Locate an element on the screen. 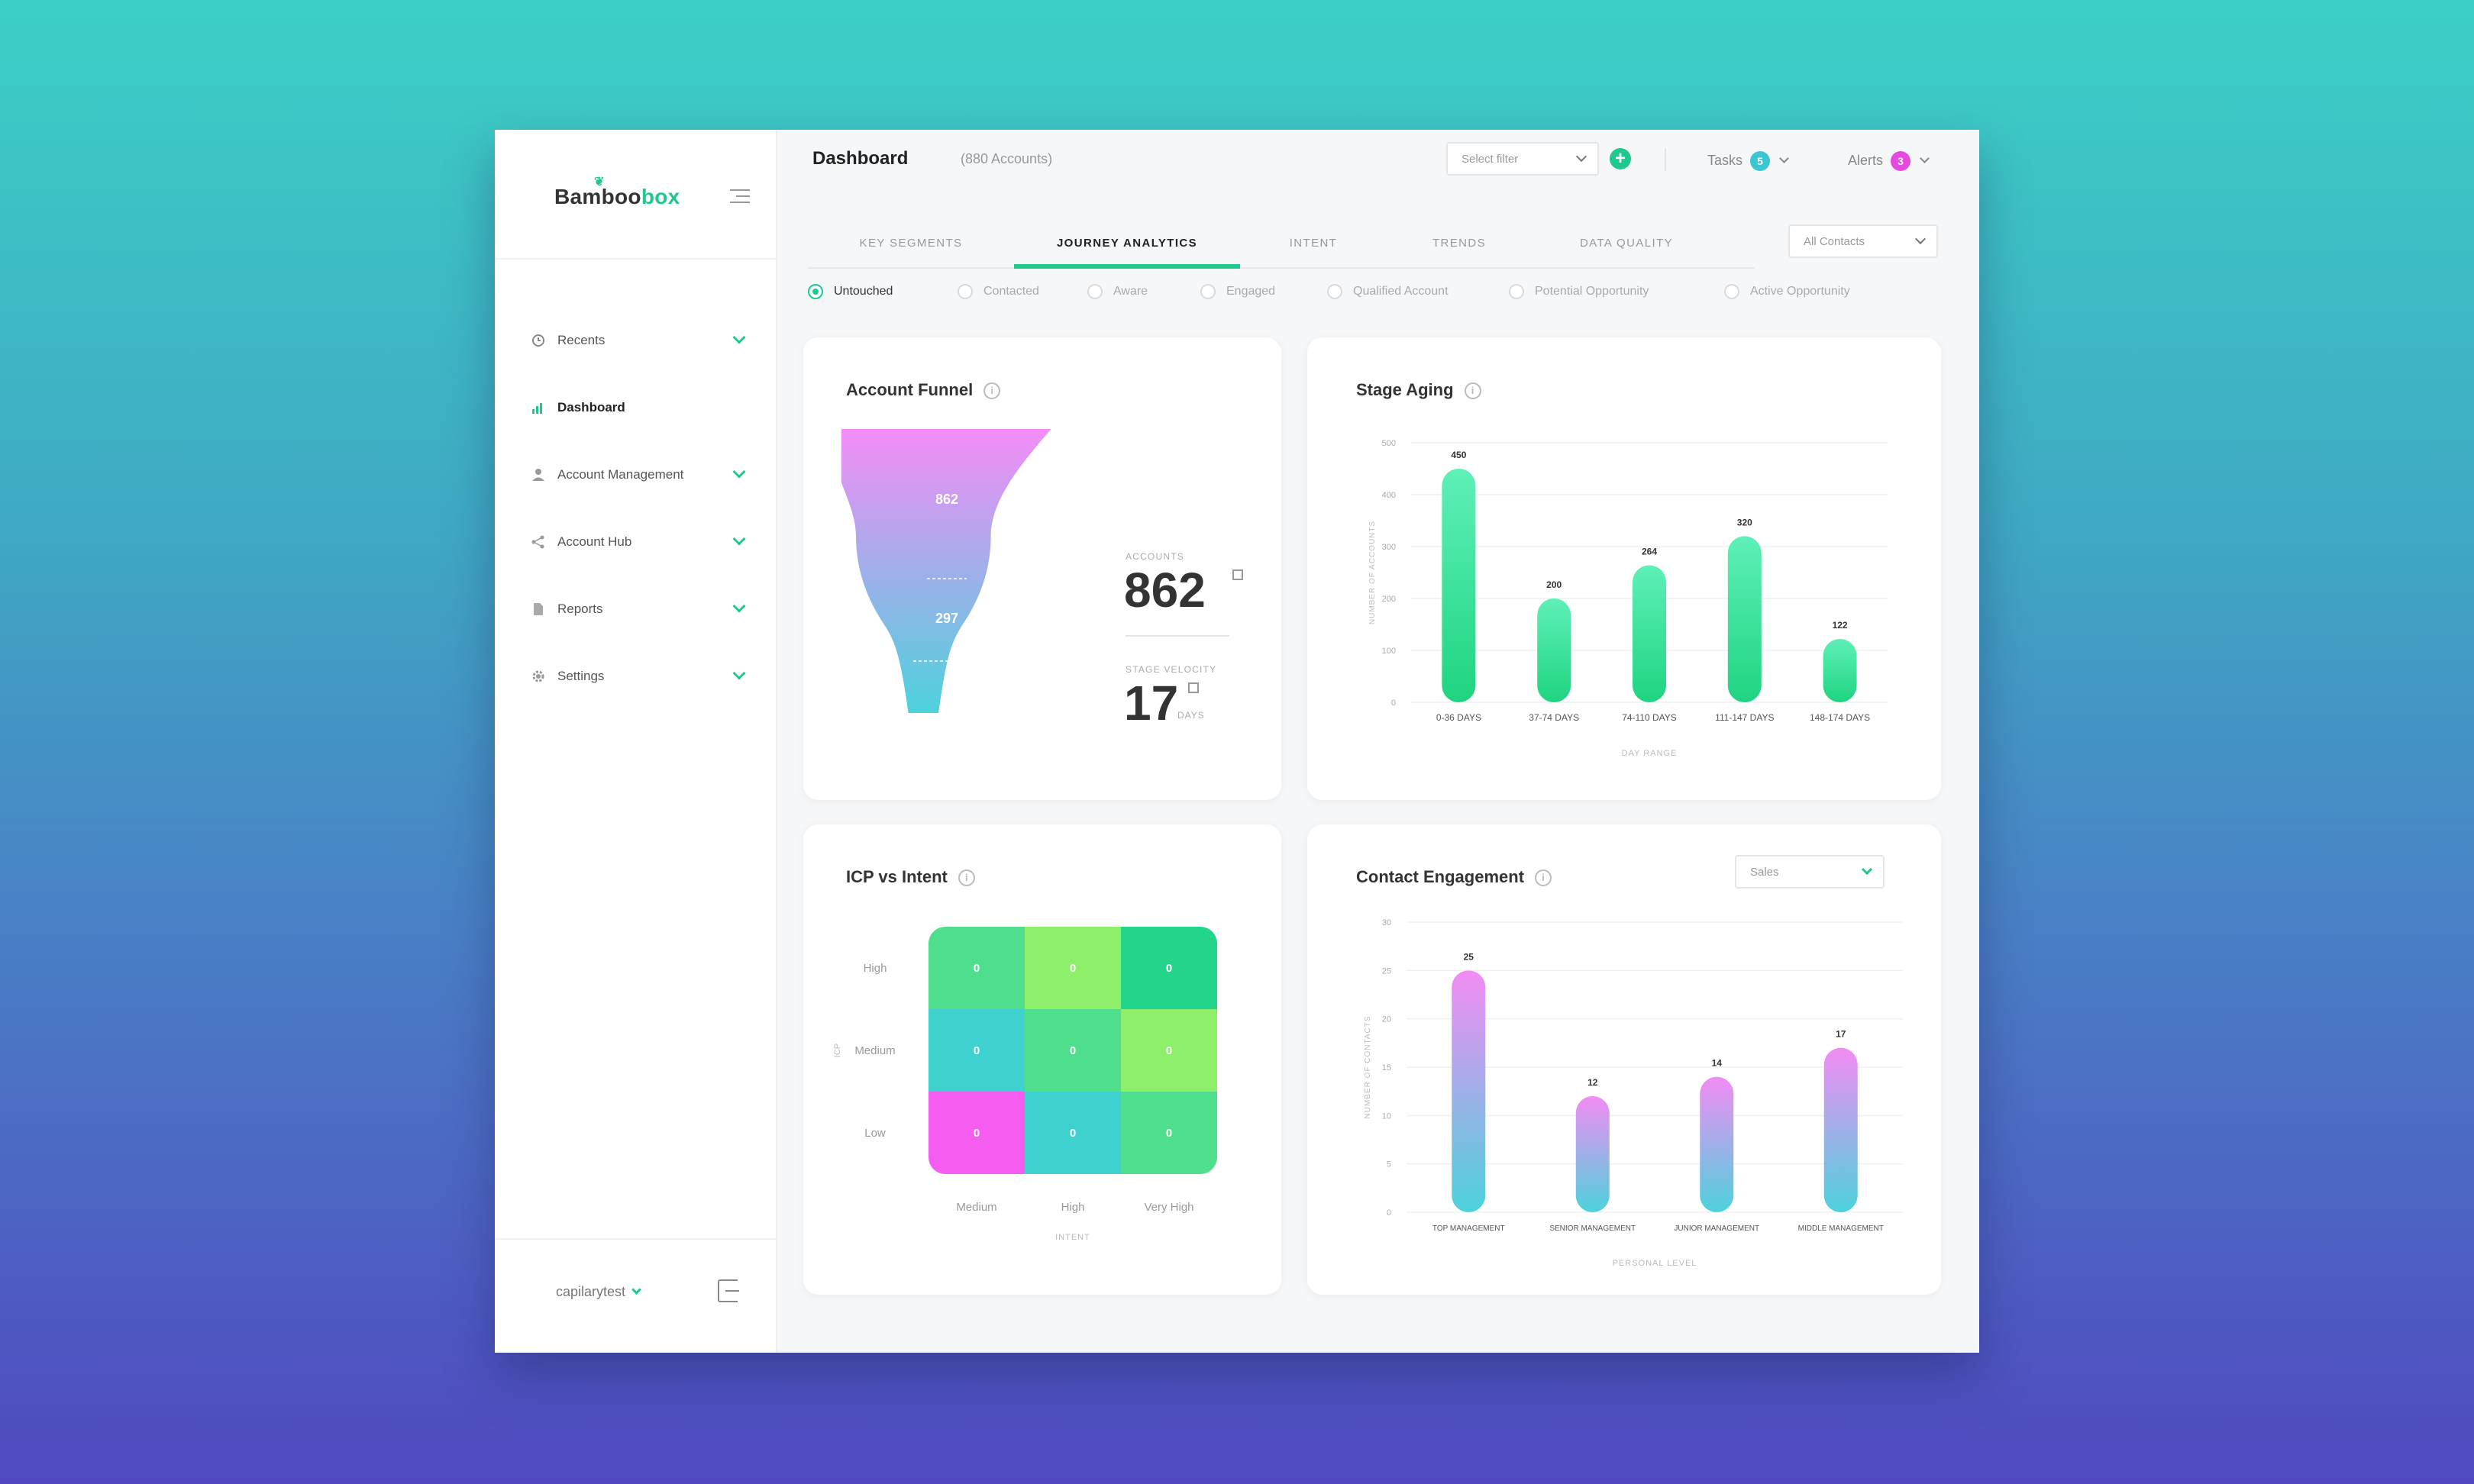 Image resolution: width=2474 pixels, height=1484 pixels. sidebar-item-reports: Reports is located at coordinates (636, 609).